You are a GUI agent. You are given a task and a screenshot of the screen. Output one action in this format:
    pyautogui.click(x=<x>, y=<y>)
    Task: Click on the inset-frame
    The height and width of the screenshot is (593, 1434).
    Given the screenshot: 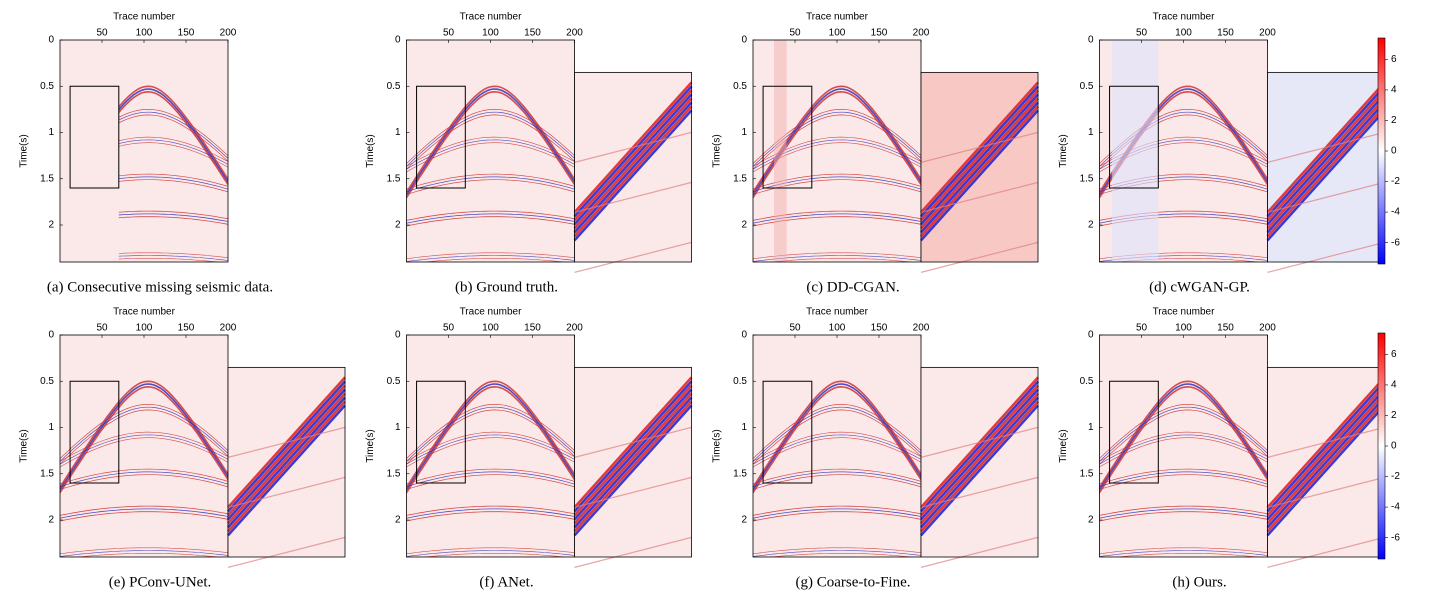 What is the action you would take?
    pyautogui.click(x=979, y=167)
    